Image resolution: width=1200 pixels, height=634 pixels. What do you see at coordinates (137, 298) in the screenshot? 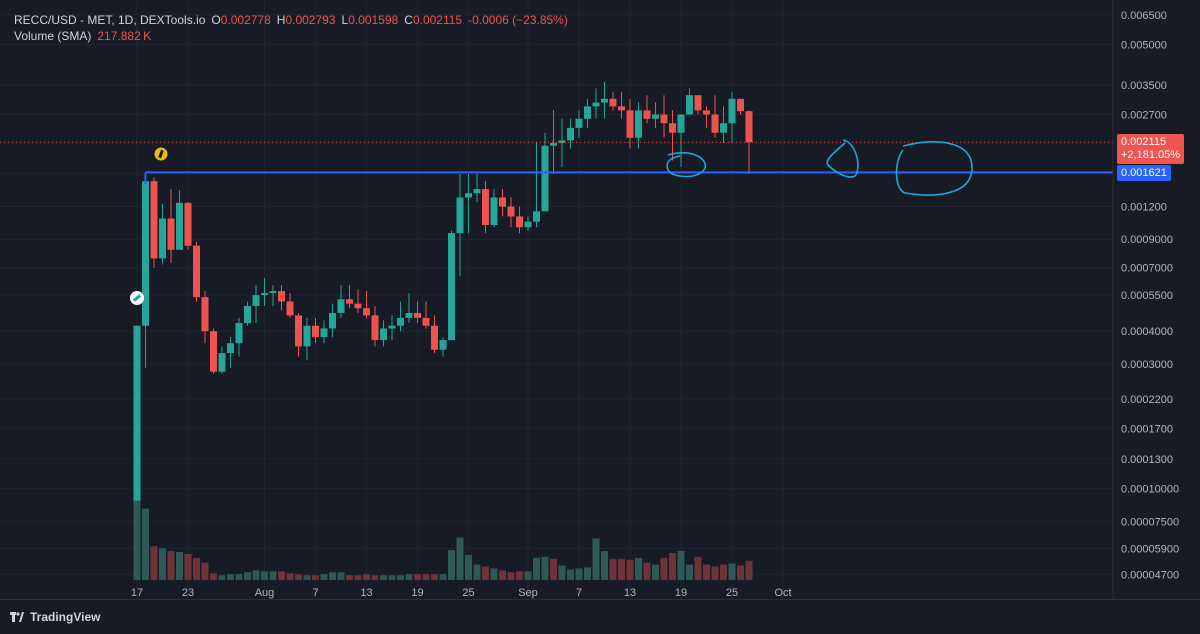
I see `pencil-marker-icon` at bounding box center [137, 298].